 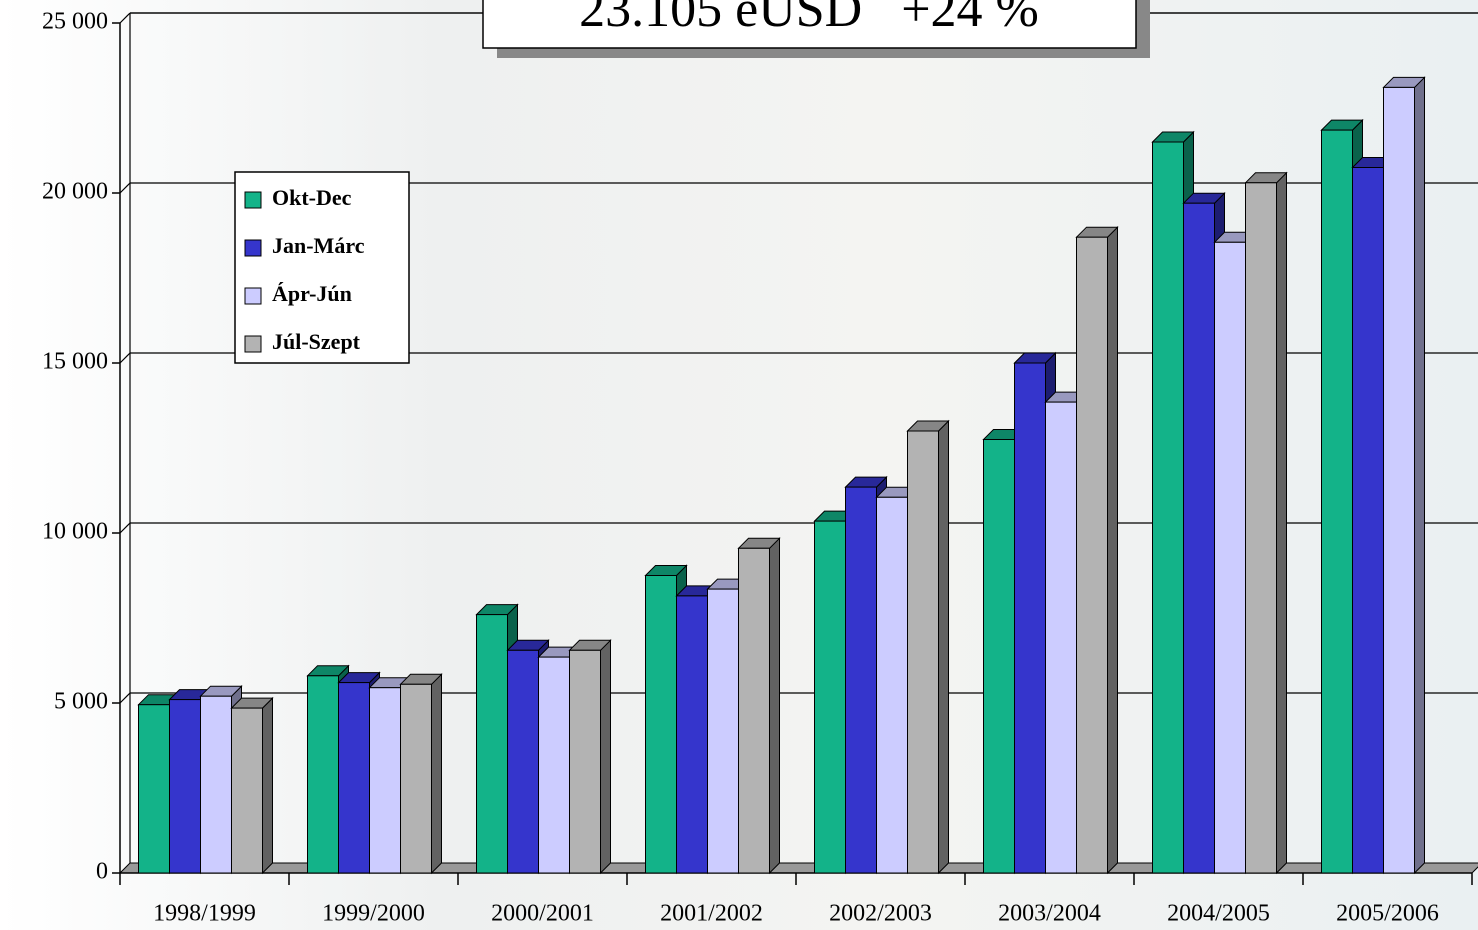 I want to click on x-tick-label: 2005/2006, so click(x=1387, y=914).